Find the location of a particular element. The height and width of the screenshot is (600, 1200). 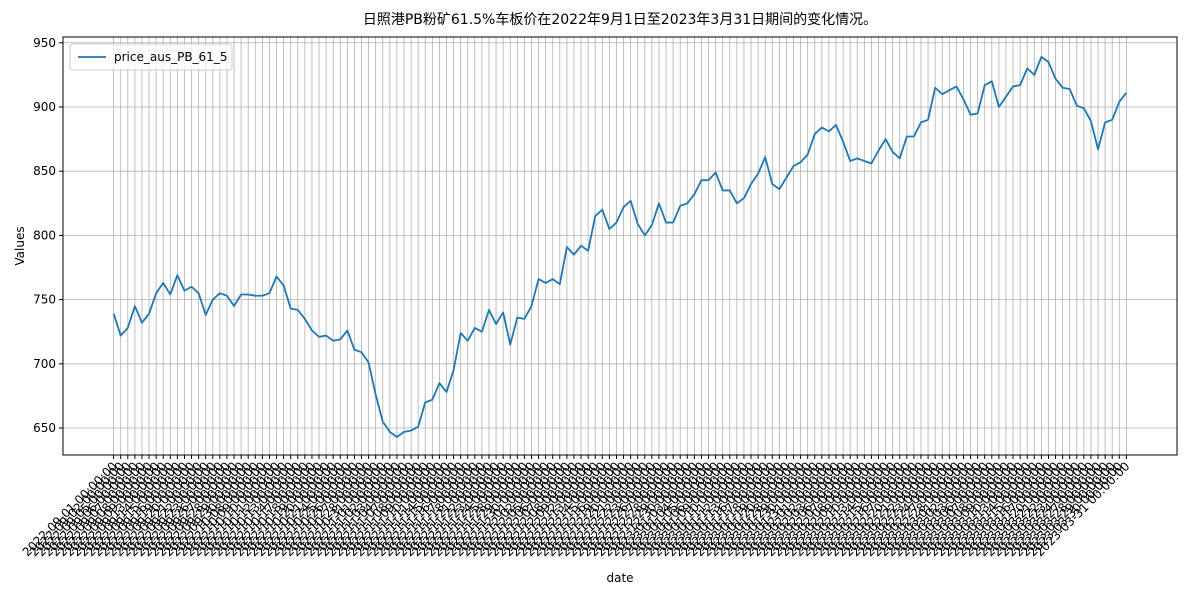

y-tick-label: 700 is located at coordinates (44, 364).